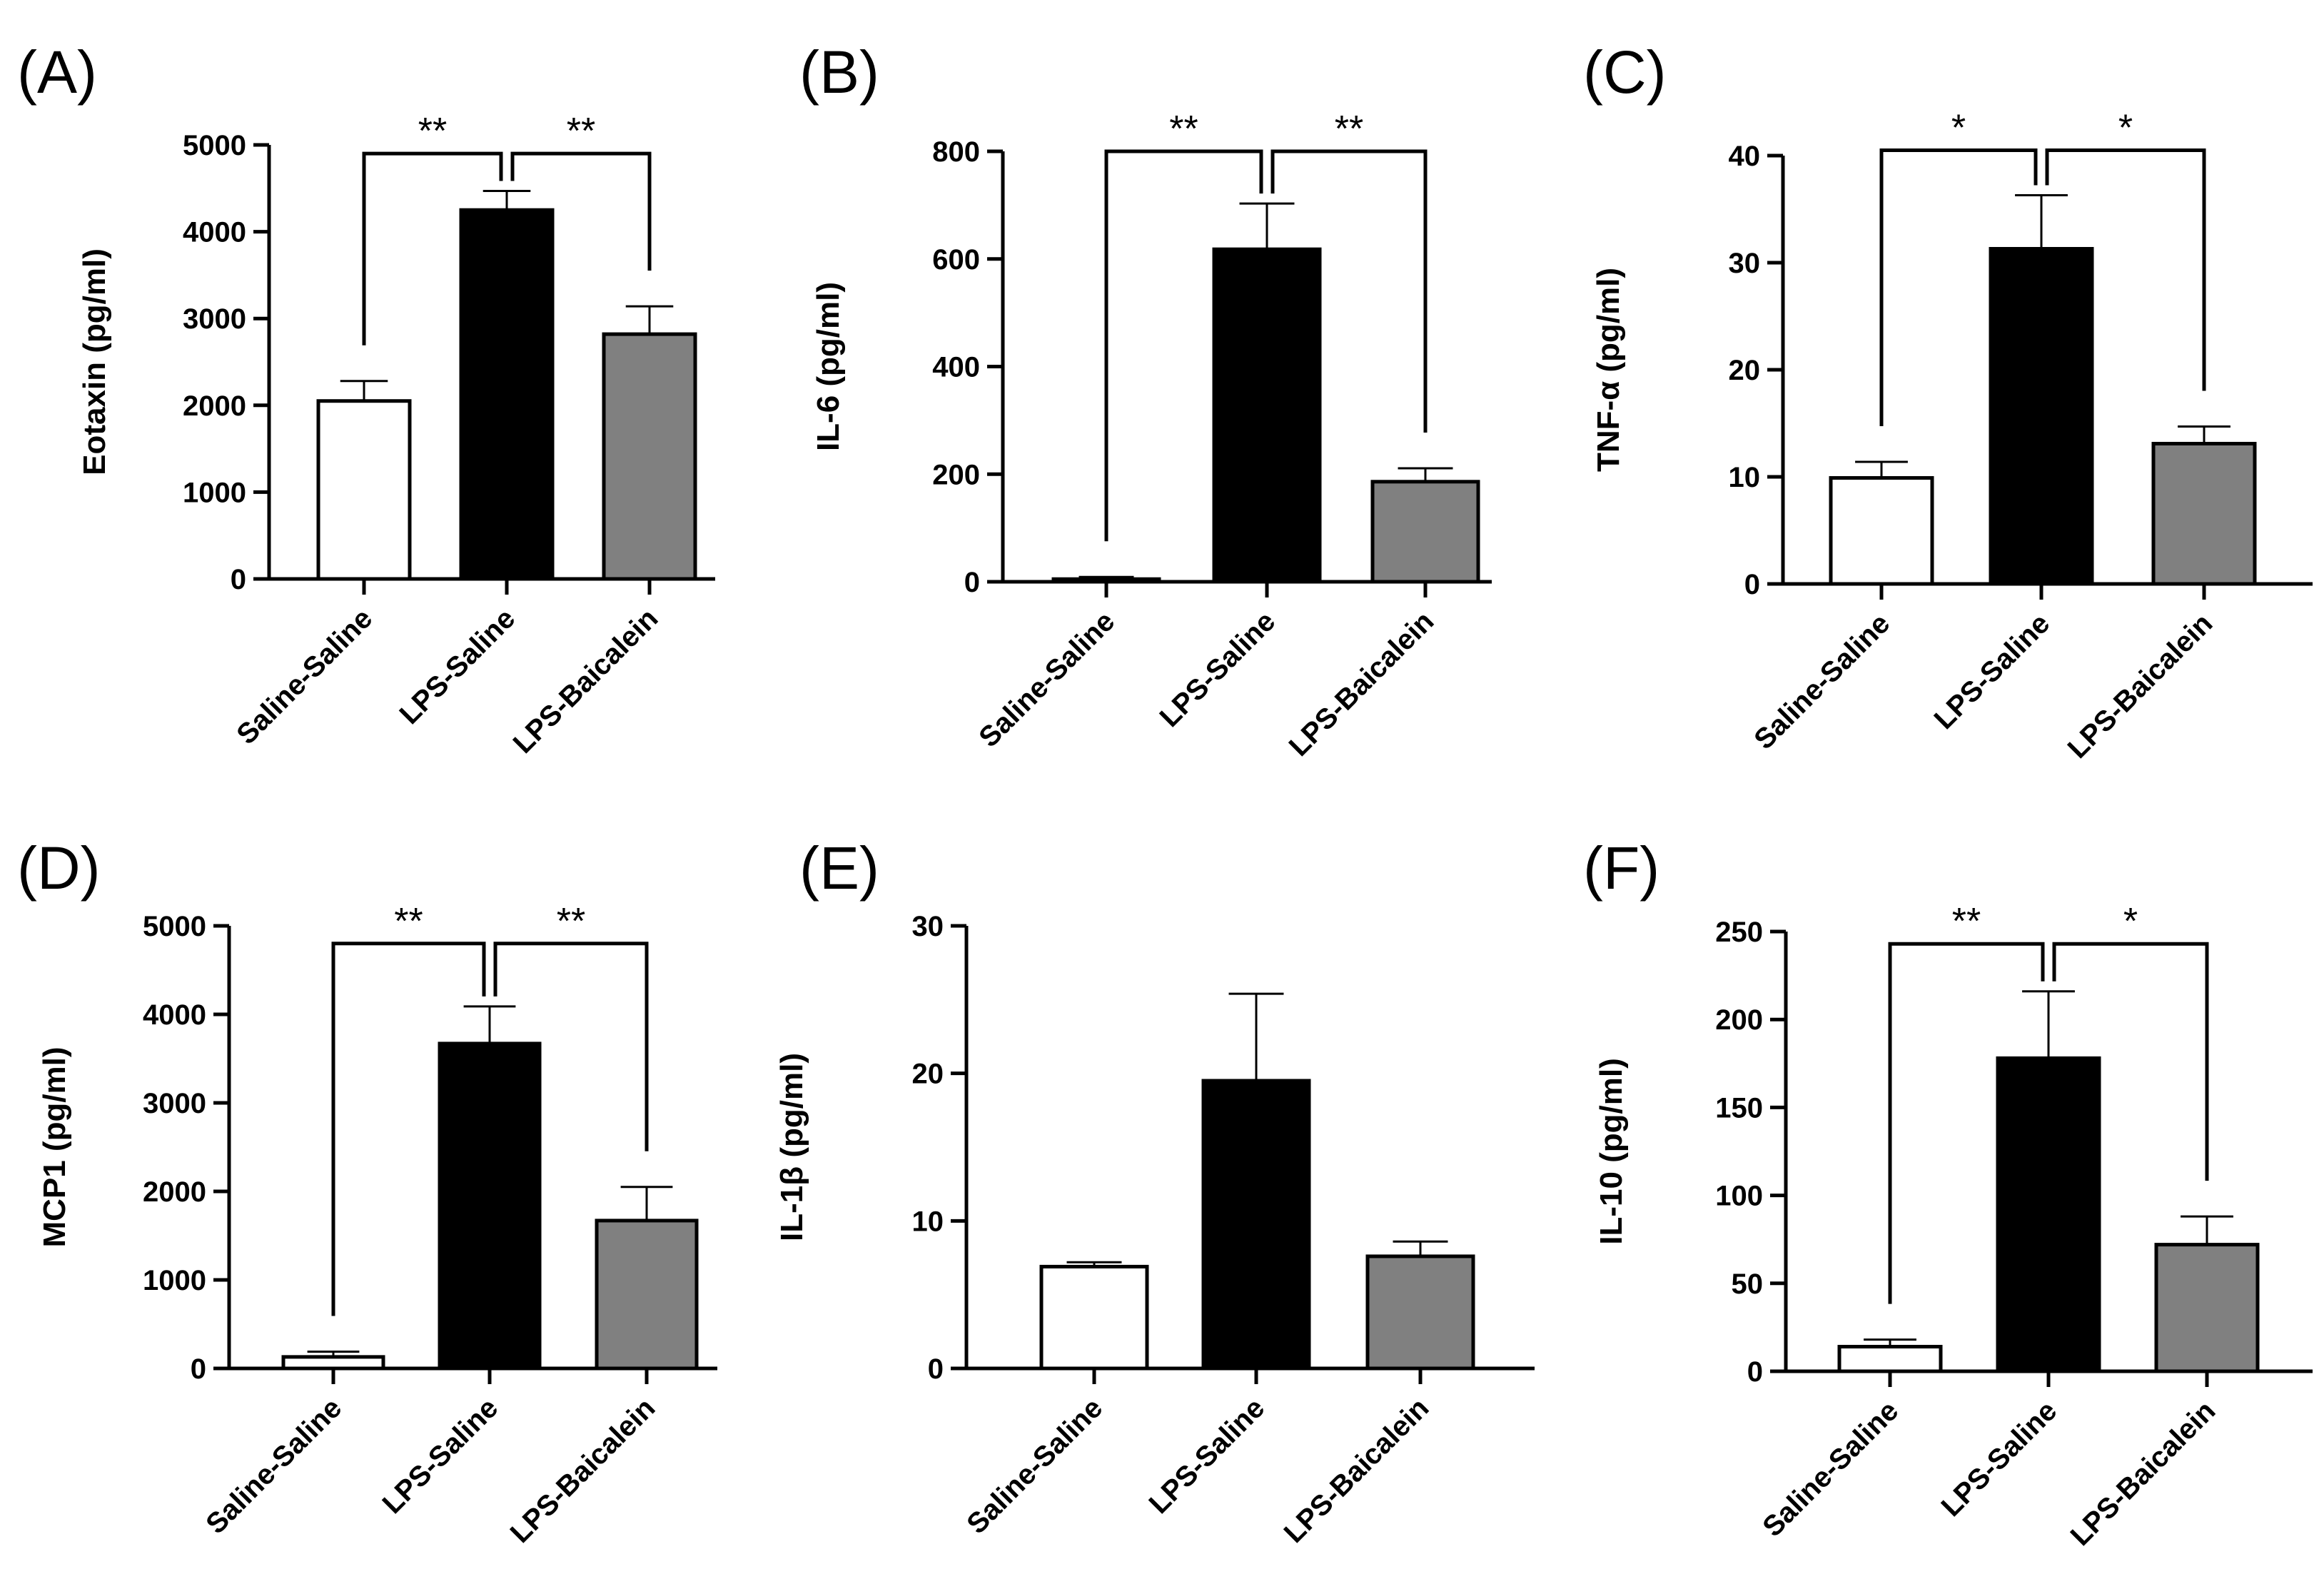 This screenshot has height=1589, width=2324. What do you see at coordinates (1611, 1151) in the screenshot?
I see `y-axis-title: IL-10 (pg/ml)` at bounding box center [1611, 1151].